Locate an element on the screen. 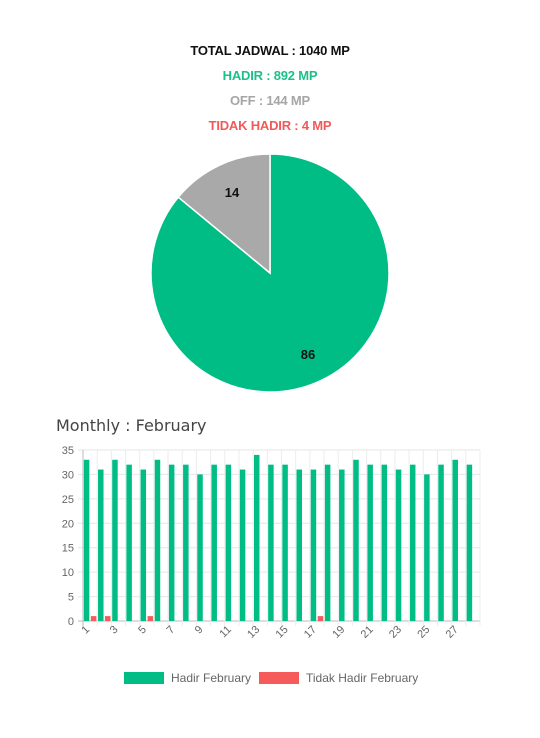 This screenshot has height=738, width=540. legend-item-hadir: Hadir February is located at coordinates (187, 678).